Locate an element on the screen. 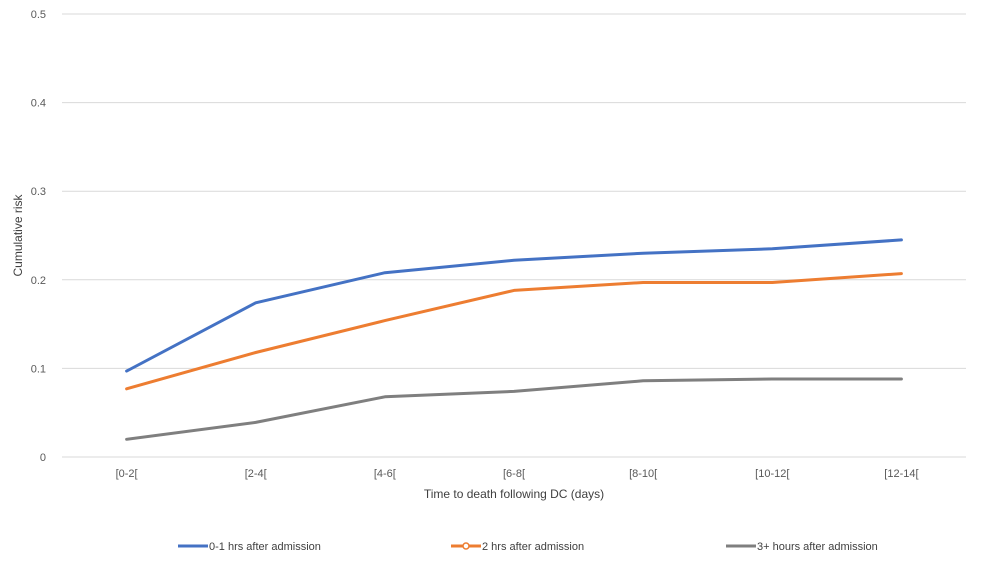  x-tick-label: [8-10[ is located at coordinates (643, 474).